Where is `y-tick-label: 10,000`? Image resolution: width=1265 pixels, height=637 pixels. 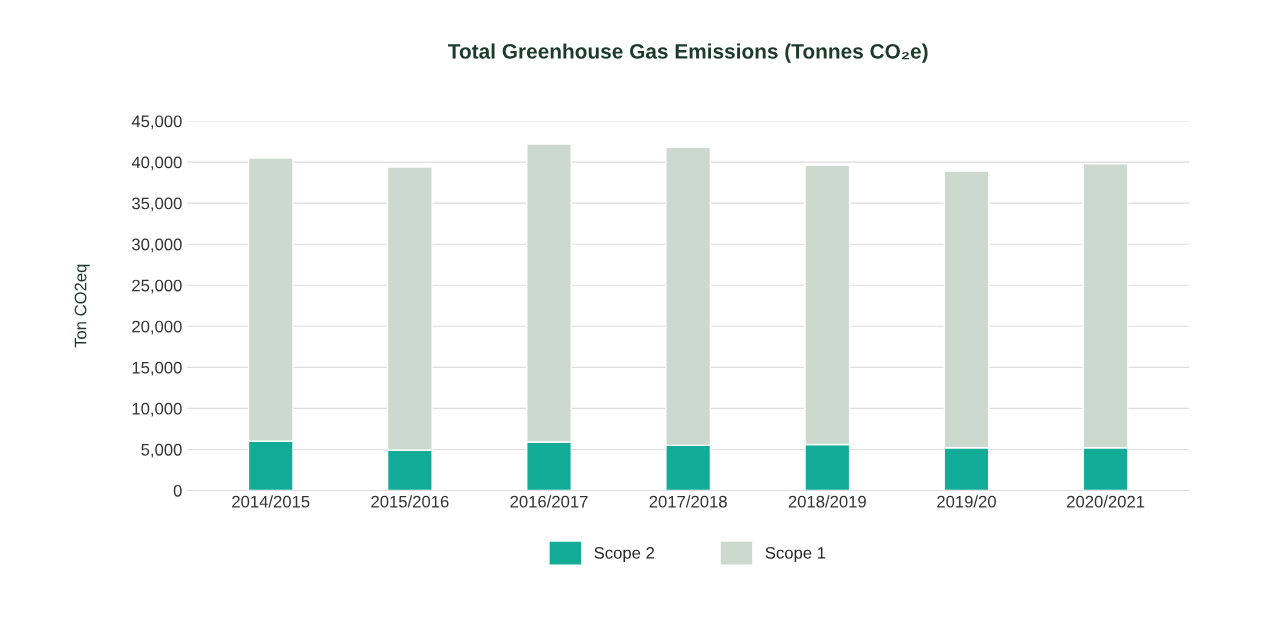
y-tick-label: 10,000 is located at coordinates (157, 409).